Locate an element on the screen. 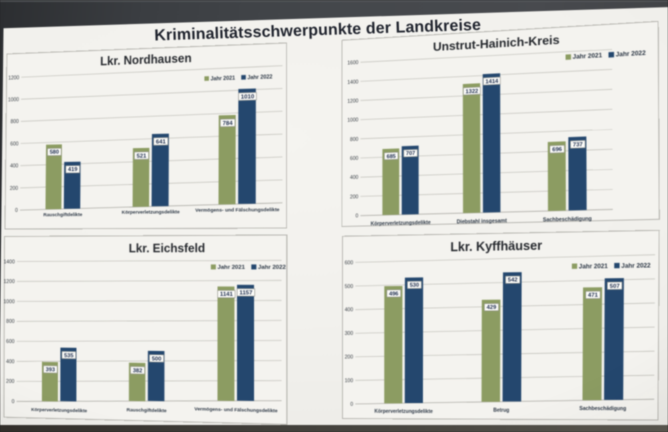  svg-text: 1600 is located at coordinates (352, 63).